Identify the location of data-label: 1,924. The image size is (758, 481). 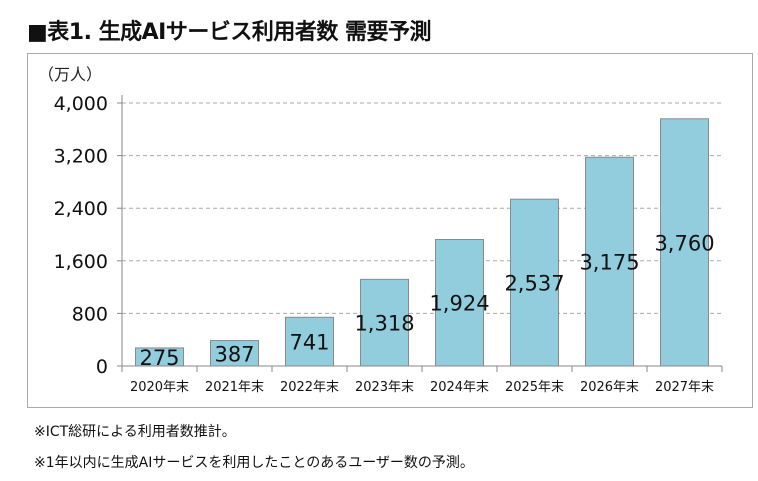
(459, 304).